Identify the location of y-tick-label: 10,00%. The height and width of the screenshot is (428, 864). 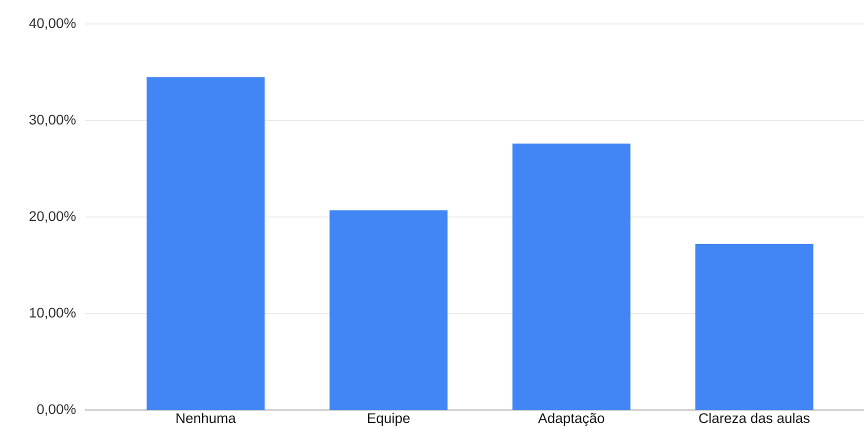
(53, 314).